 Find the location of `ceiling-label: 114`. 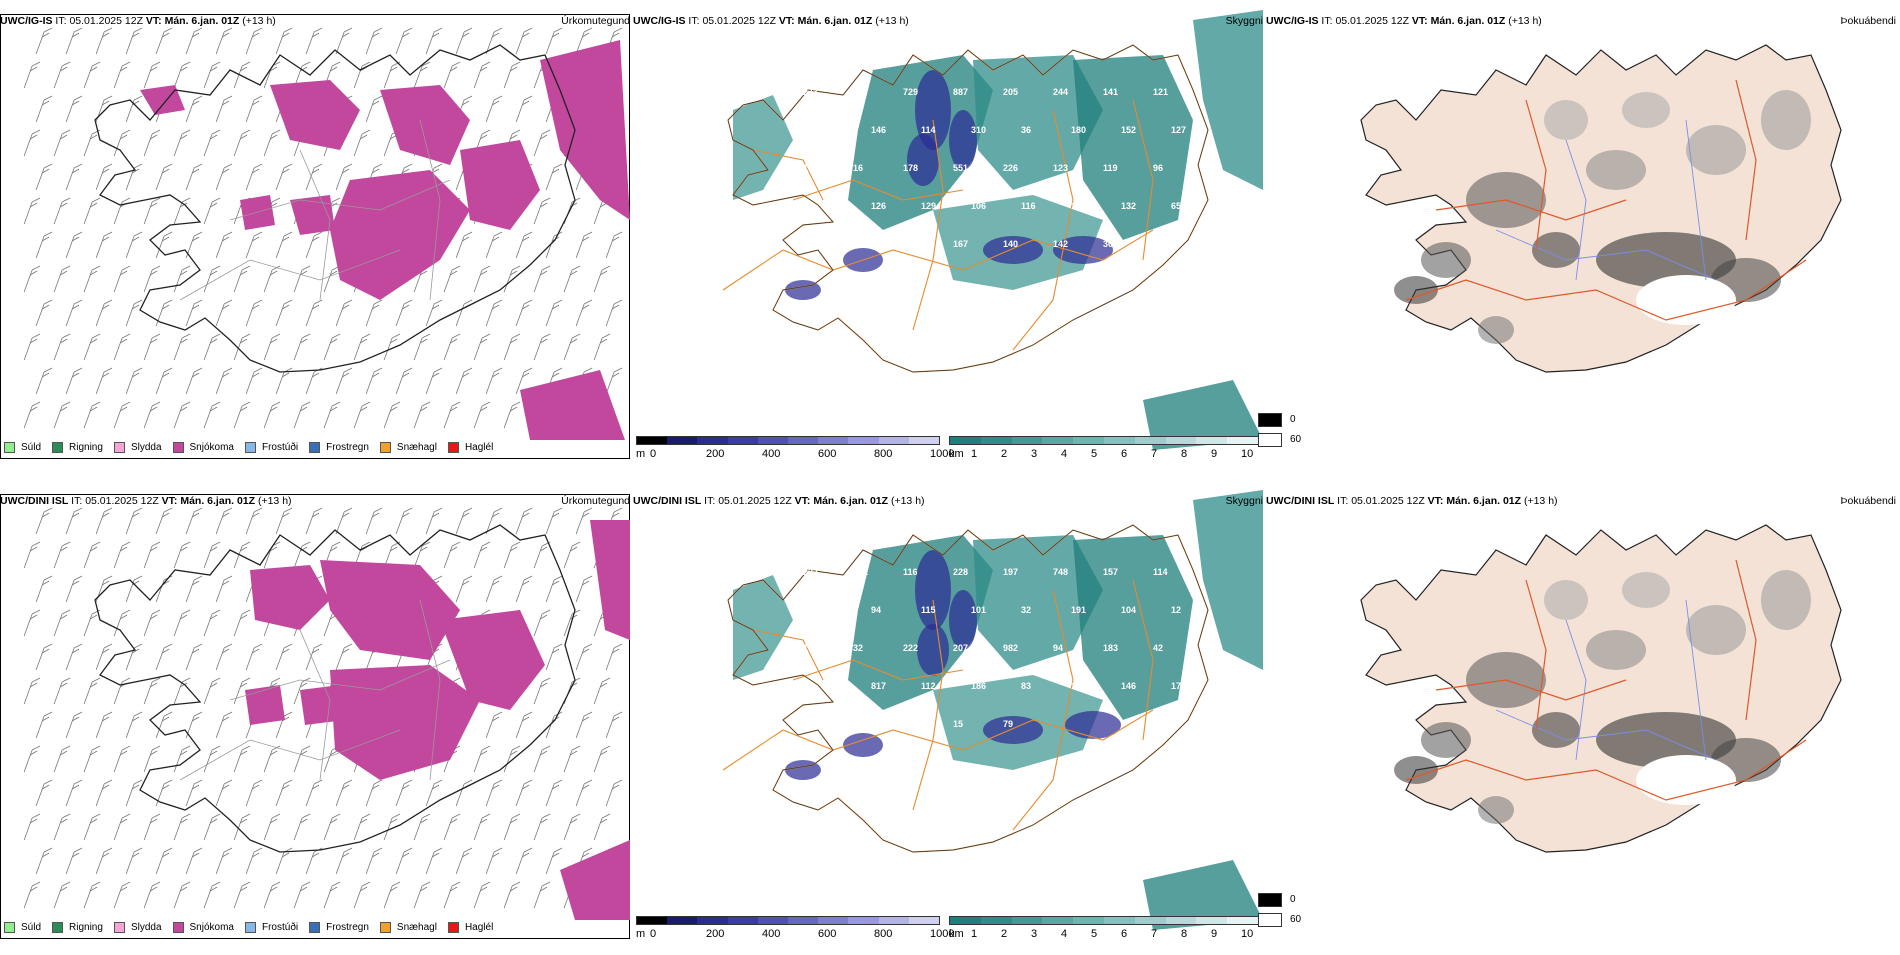

ceiling-label: 114 is located at coordinates (928, 130).